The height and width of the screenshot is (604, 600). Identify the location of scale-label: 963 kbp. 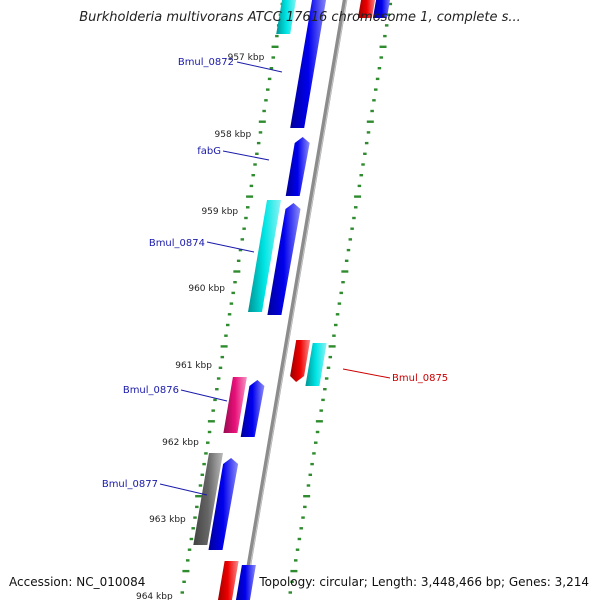
(167, 520).